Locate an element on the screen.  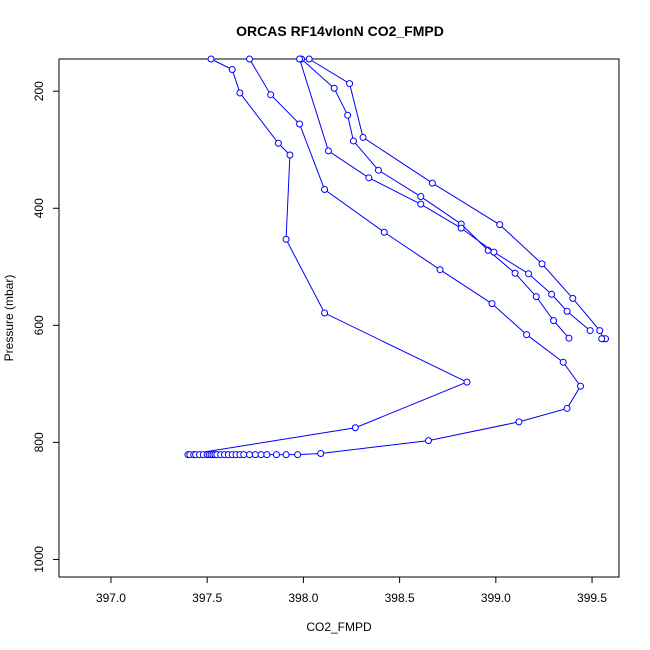
y-axis: 200 400 600 800 1000 is located at coordinates (45, 327).